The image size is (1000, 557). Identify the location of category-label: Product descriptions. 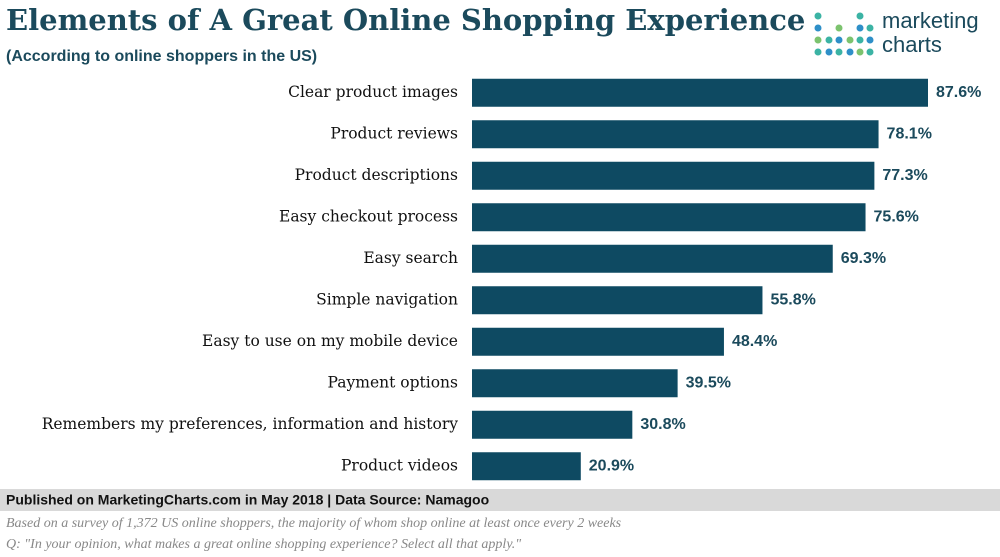
(376, 175).